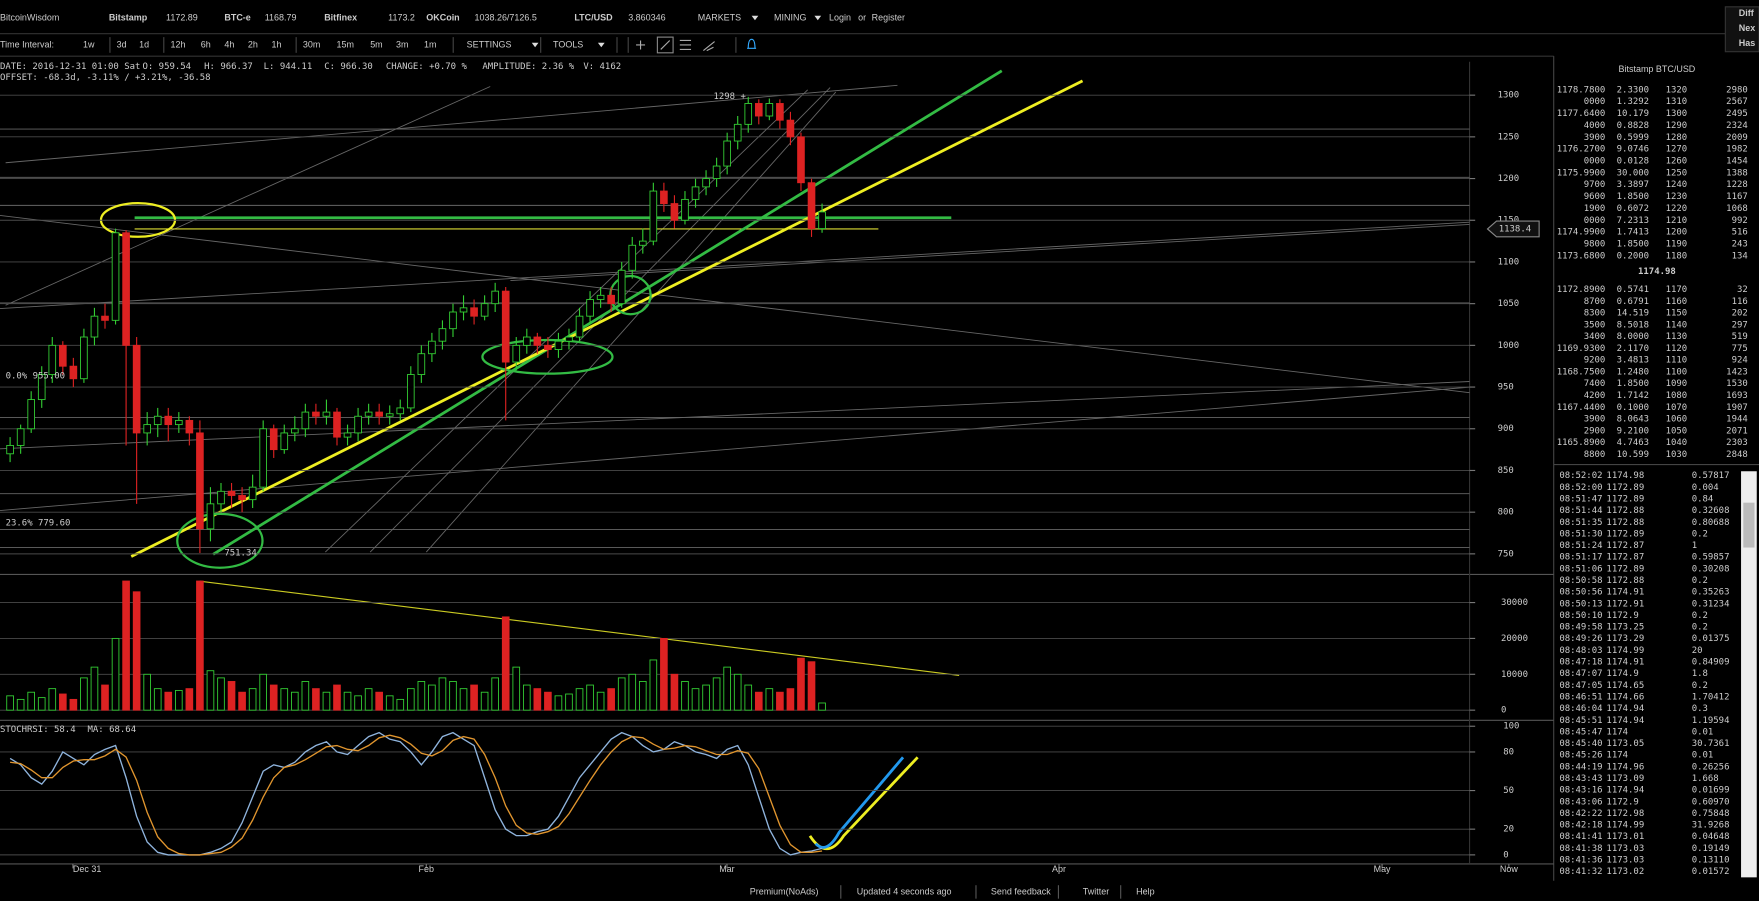 The height and width of the screenshot is (901, 1759). What do you see at coordinates (402, 44) in the screenshot?
I see `interval-button: 3m` at bounding box center [402, 44].